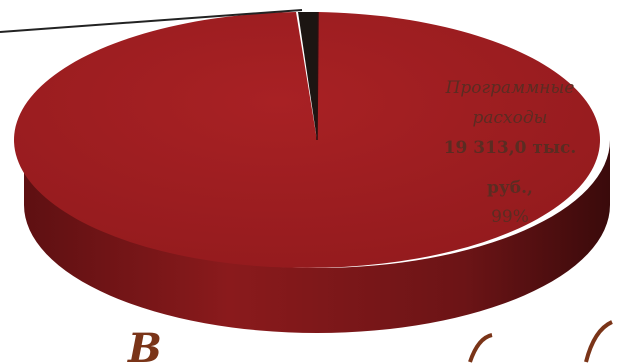 The image size is (617, 363). Describe the element at coordinates (510, 217) in the screenshot. I see `slice-percent: 99%` at that location.